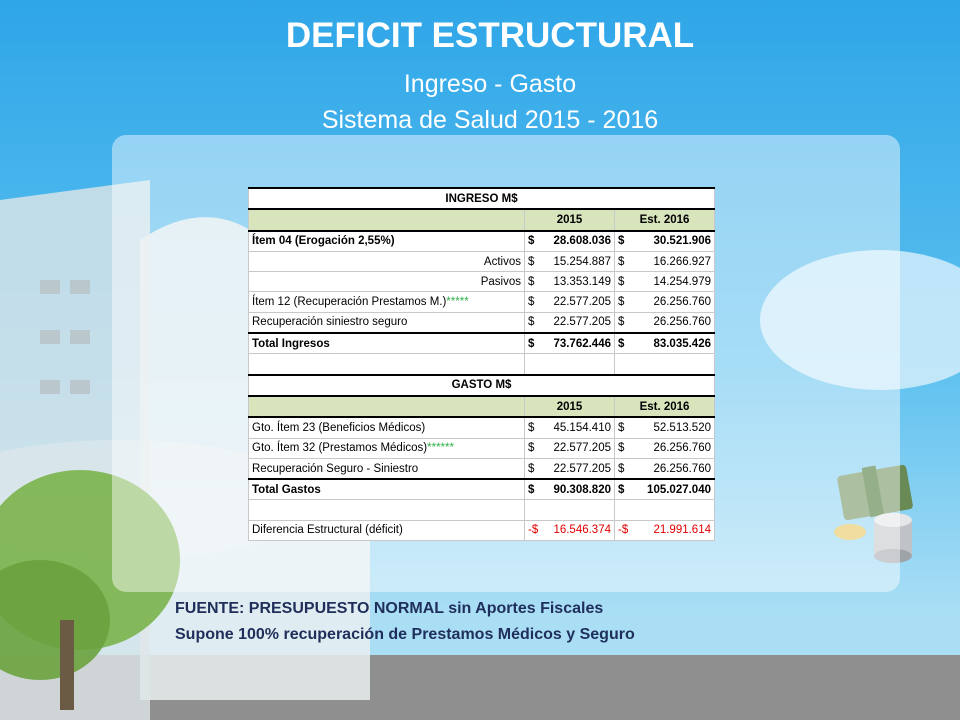 The height and width of the screenshot is (720, 960). Describe the element at coordinates (386, 261) in the screenshot. I see `row-label: Activos` at that location.